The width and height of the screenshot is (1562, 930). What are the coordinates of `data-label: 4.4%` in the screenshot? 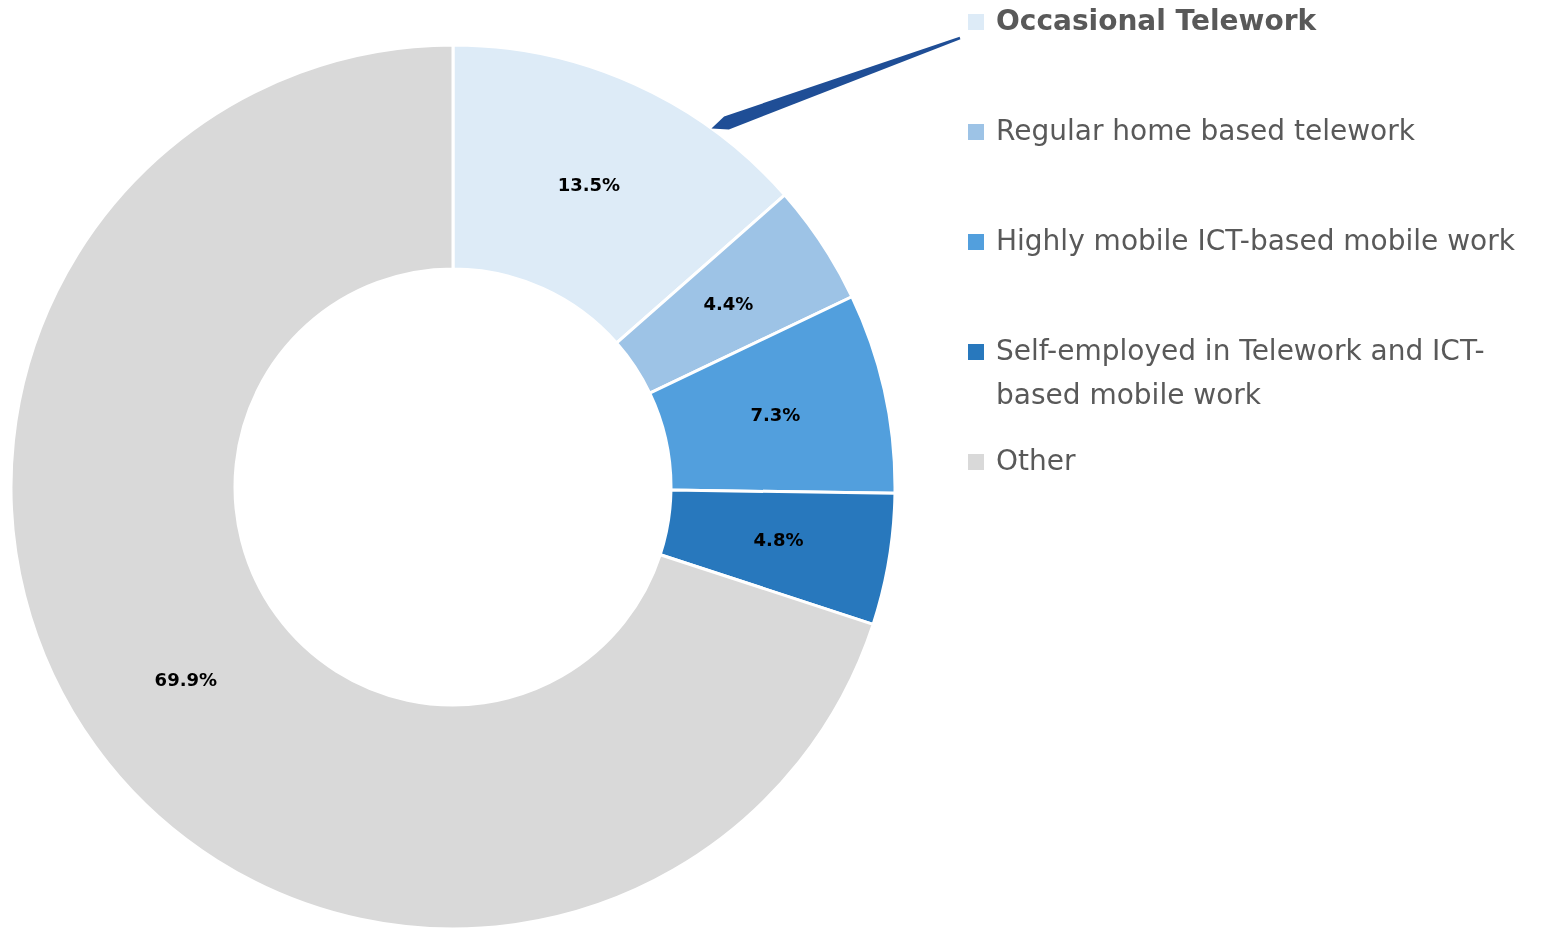 It's located at (728, 304).